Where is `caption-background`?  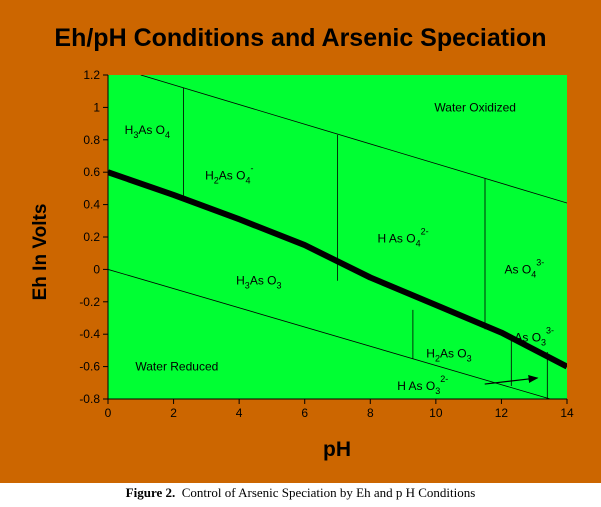
caption-background is located at coordinates (300, 492).